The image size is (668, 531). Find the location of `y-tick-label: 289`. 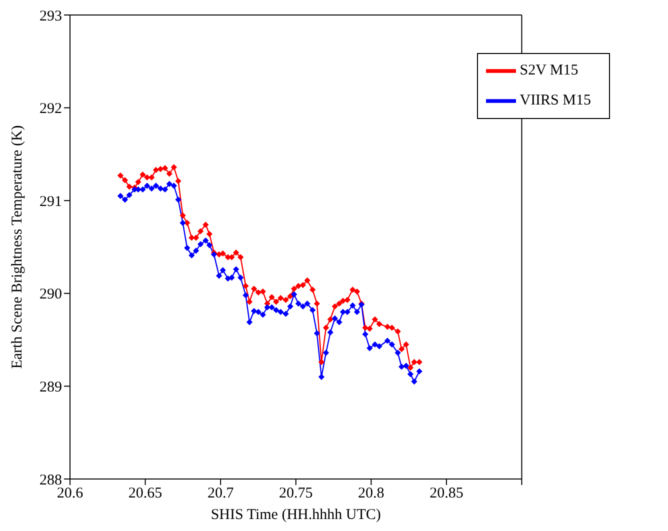

y-tick-label: 289 is located at coordinates (51, 388).